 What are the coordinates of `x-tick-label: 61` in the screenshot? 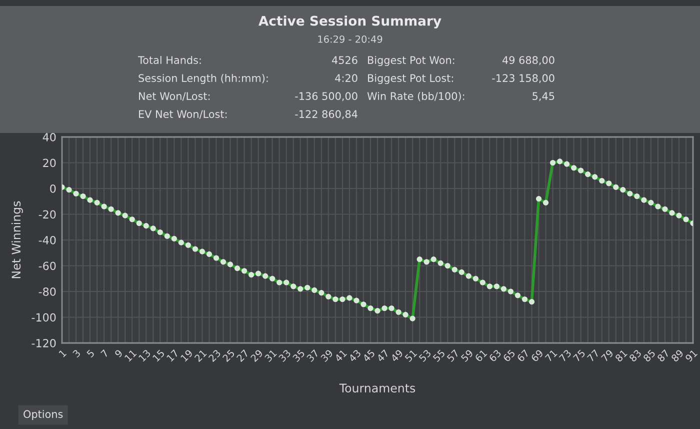 It's located at (481, 355).